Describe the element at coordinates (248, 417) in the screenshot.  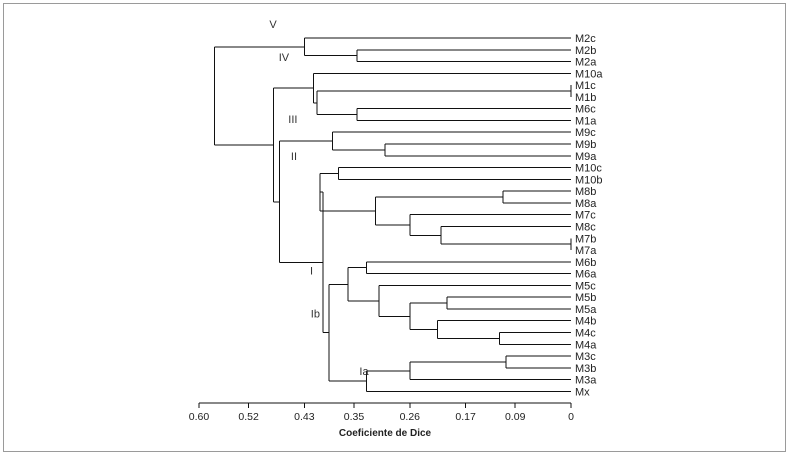
I see `x-tick-label: 0.52` at that location.